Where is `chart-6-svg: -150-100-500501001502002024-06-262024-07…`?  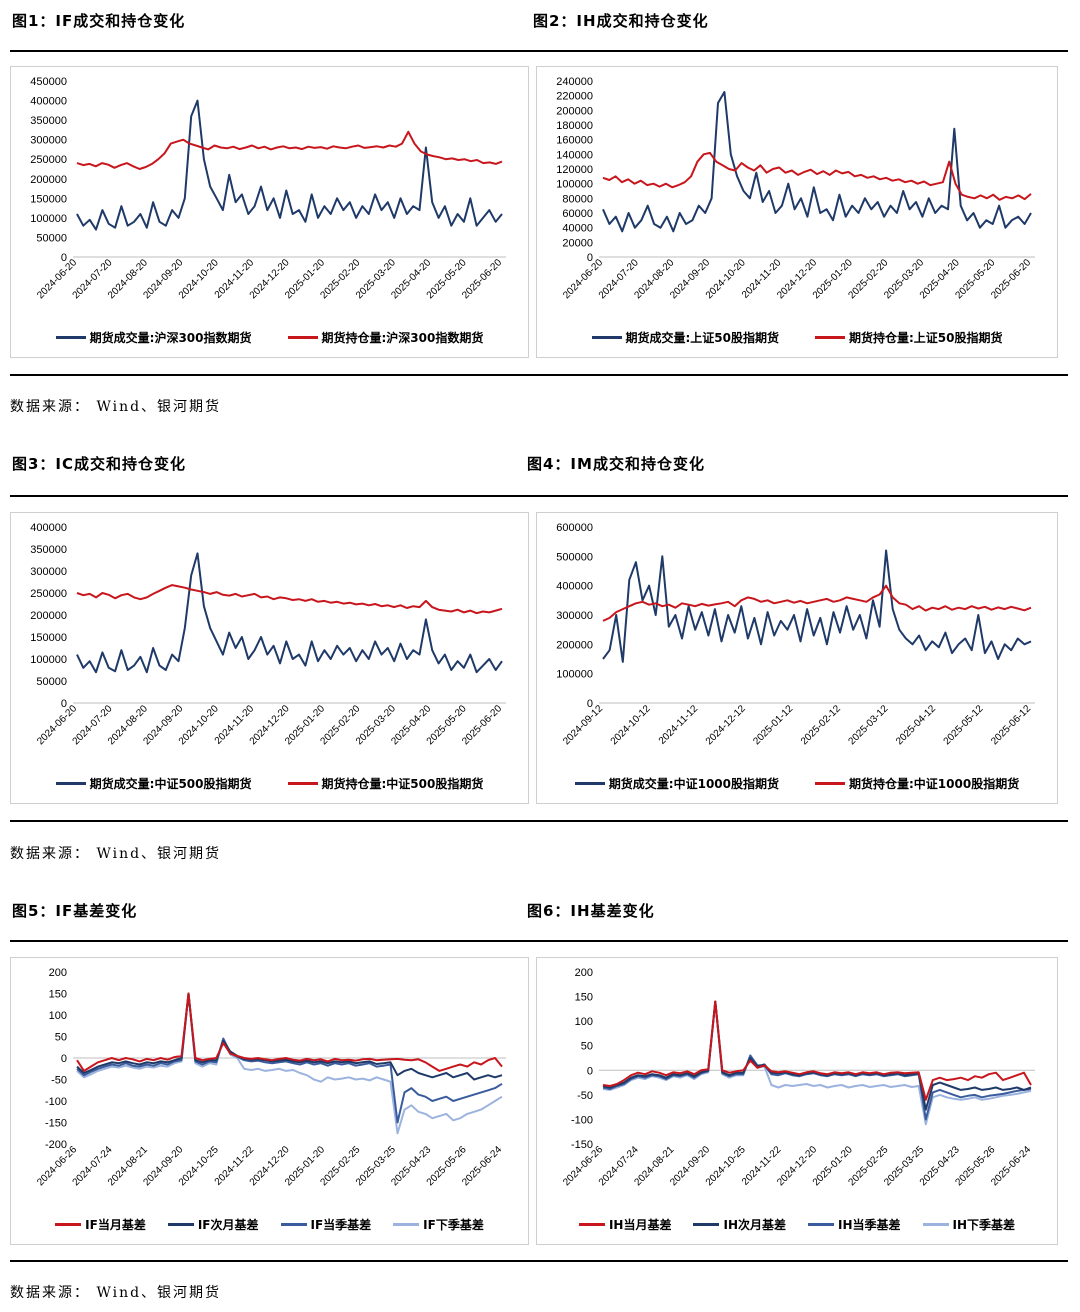
chart-6-svg: -150-100-500501001502002024-06-262024-07… is located at coordinates (798, 1077).